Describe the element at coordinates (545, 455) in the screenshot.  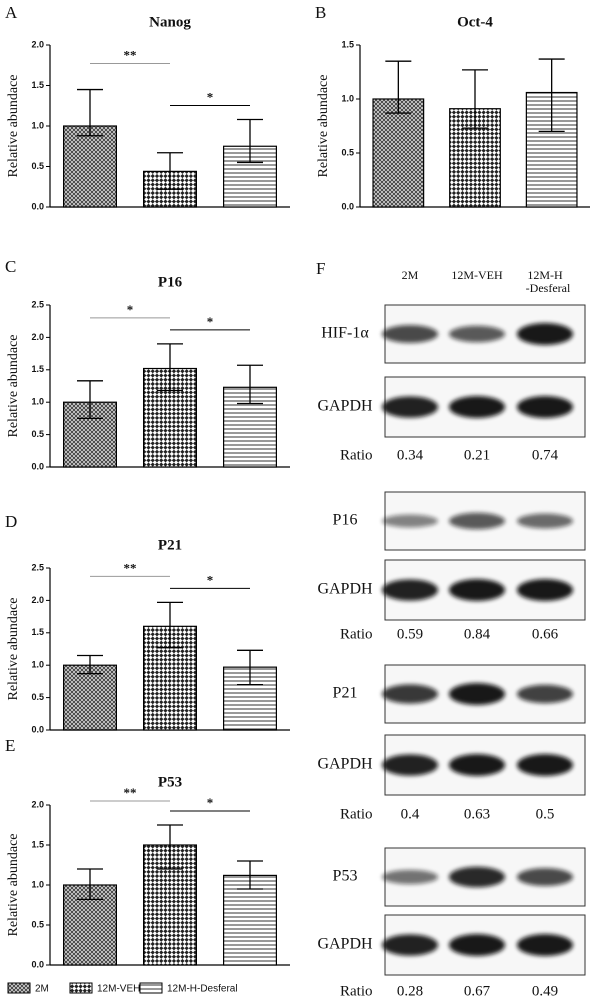
I see `ratio-value: 0.74` at that location.